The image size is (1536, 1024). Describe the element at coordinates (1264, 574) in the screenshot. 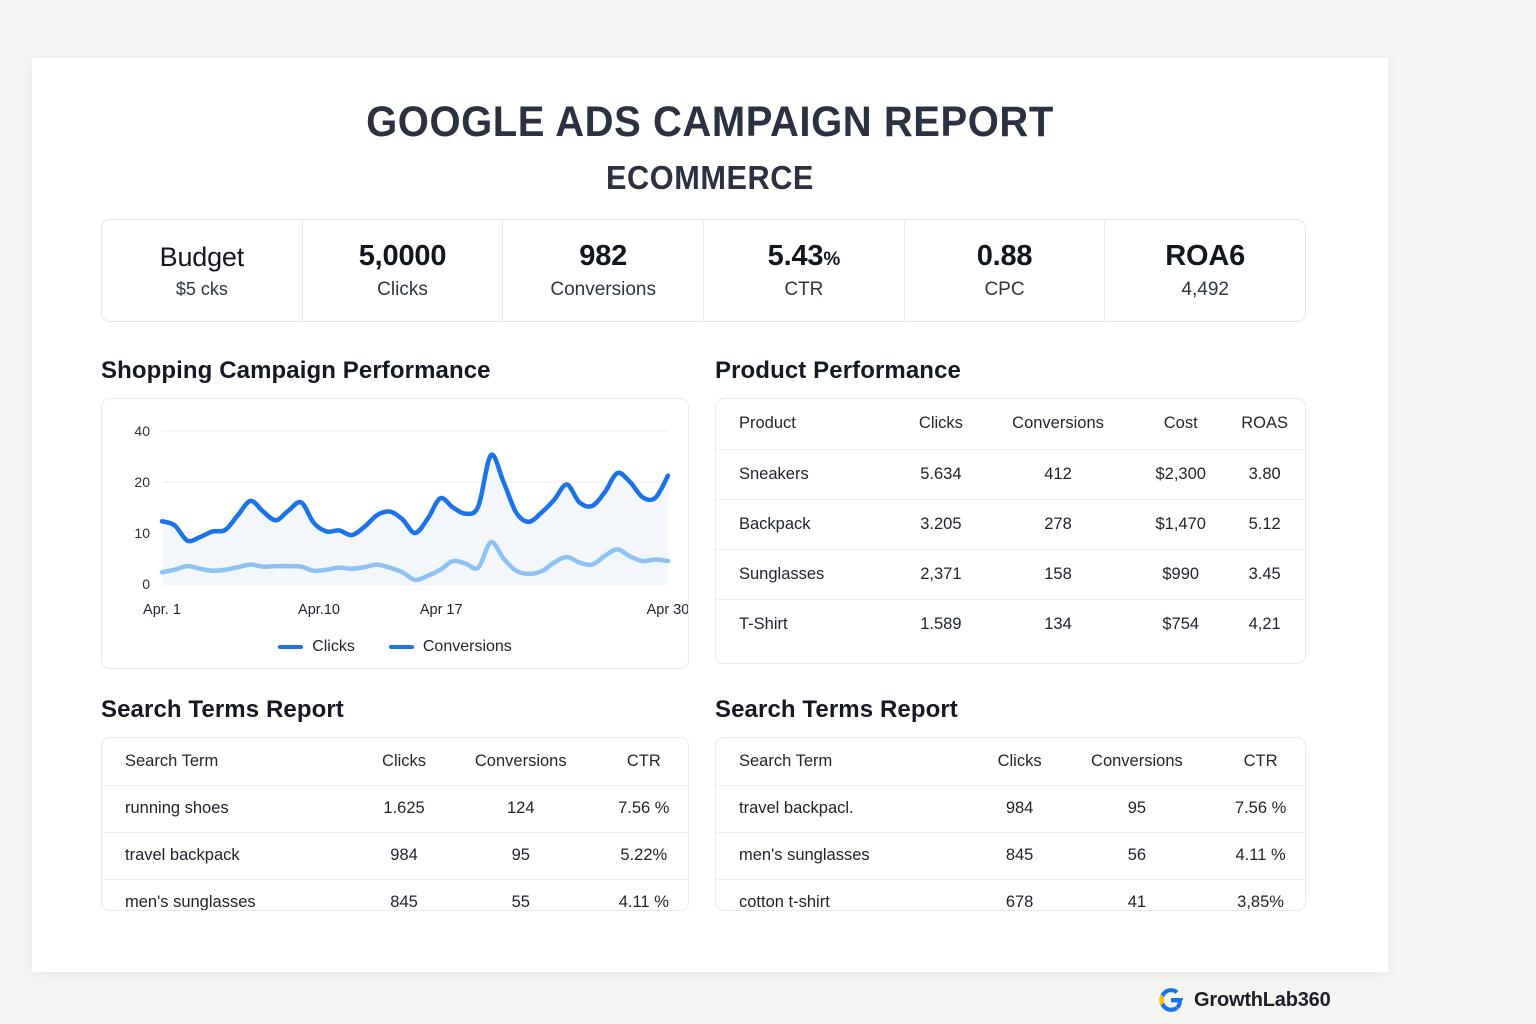

I see `cell-roas: 3.45` at that location.